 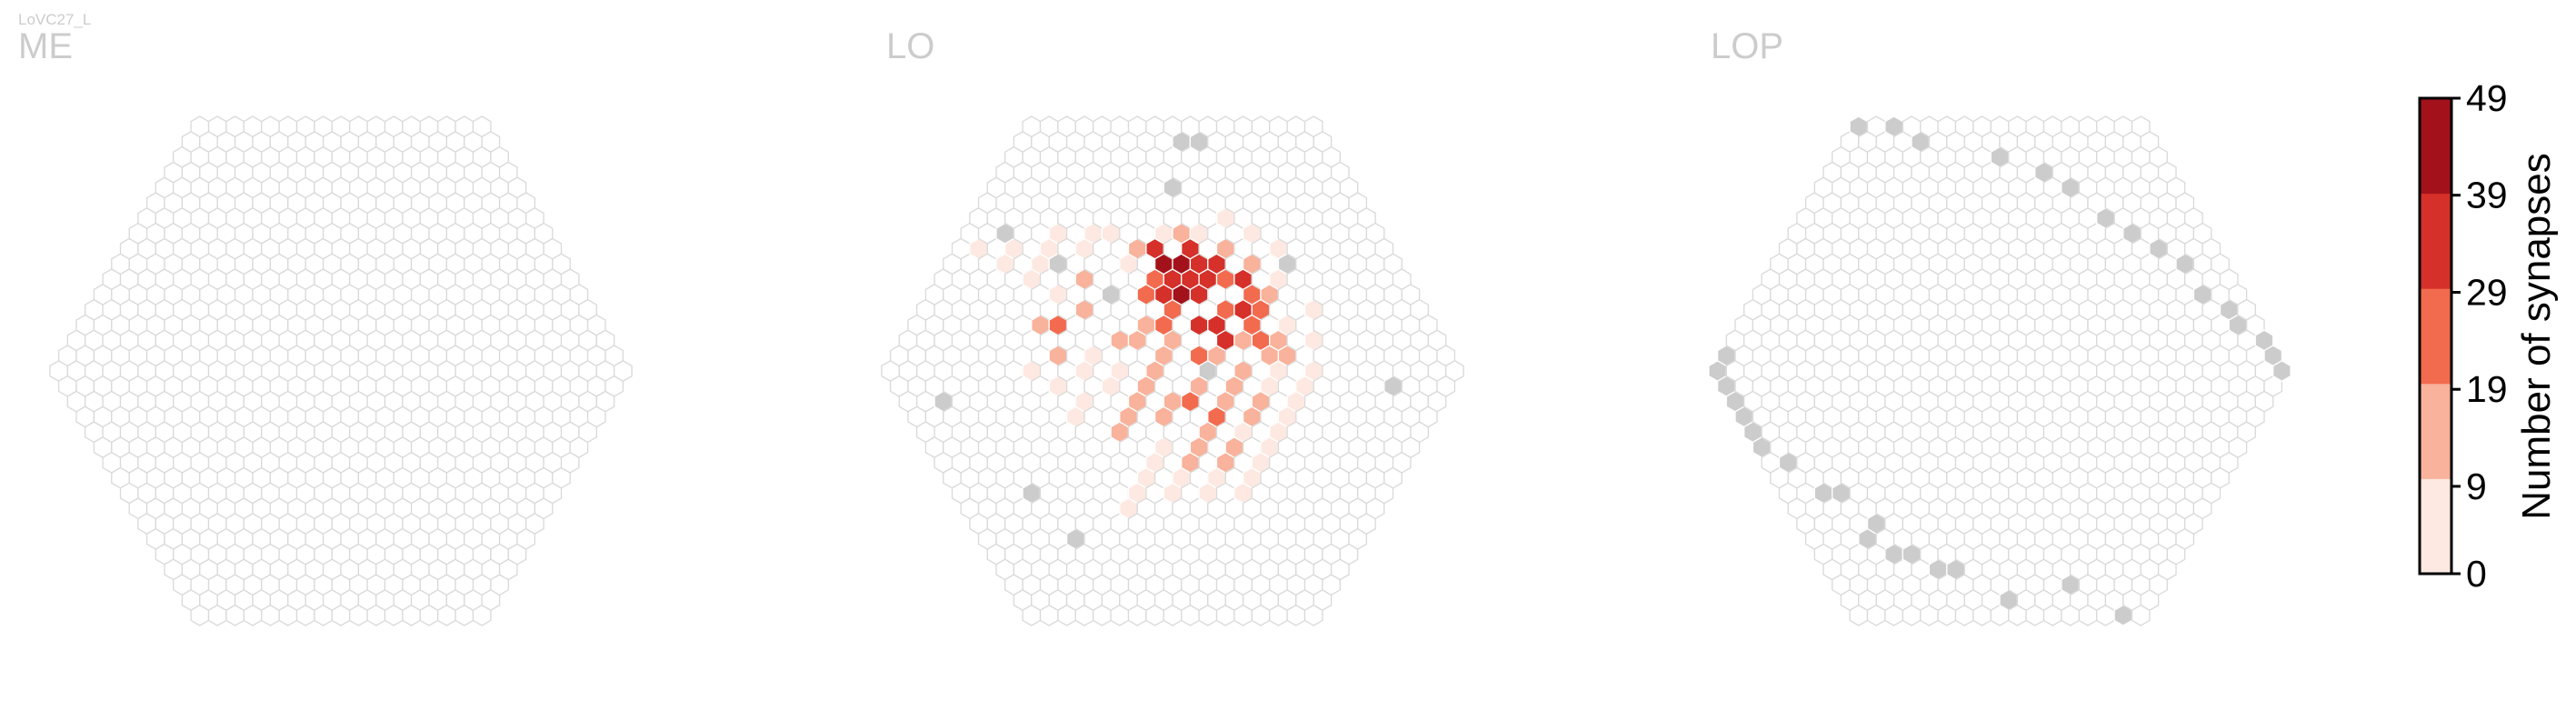 I want to click on colorbar-tick-label: 0, so click(x=2476, y=574).